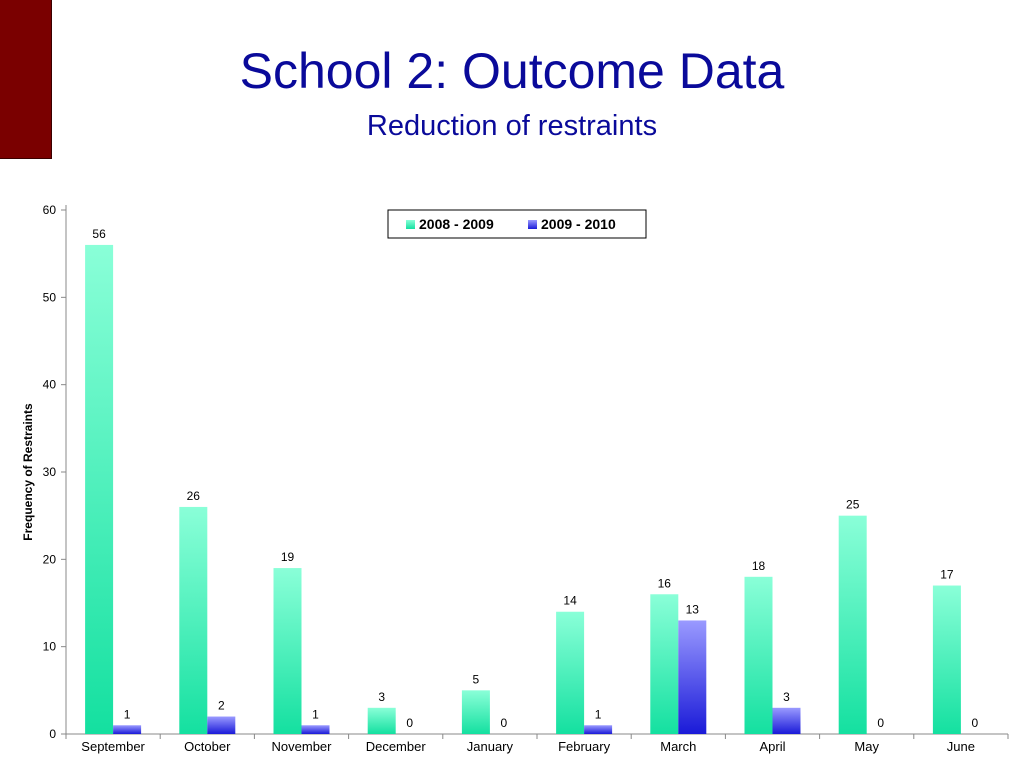 The image size is (1024, 768). I want to click on x-tick-label: October, so click(207, 746).